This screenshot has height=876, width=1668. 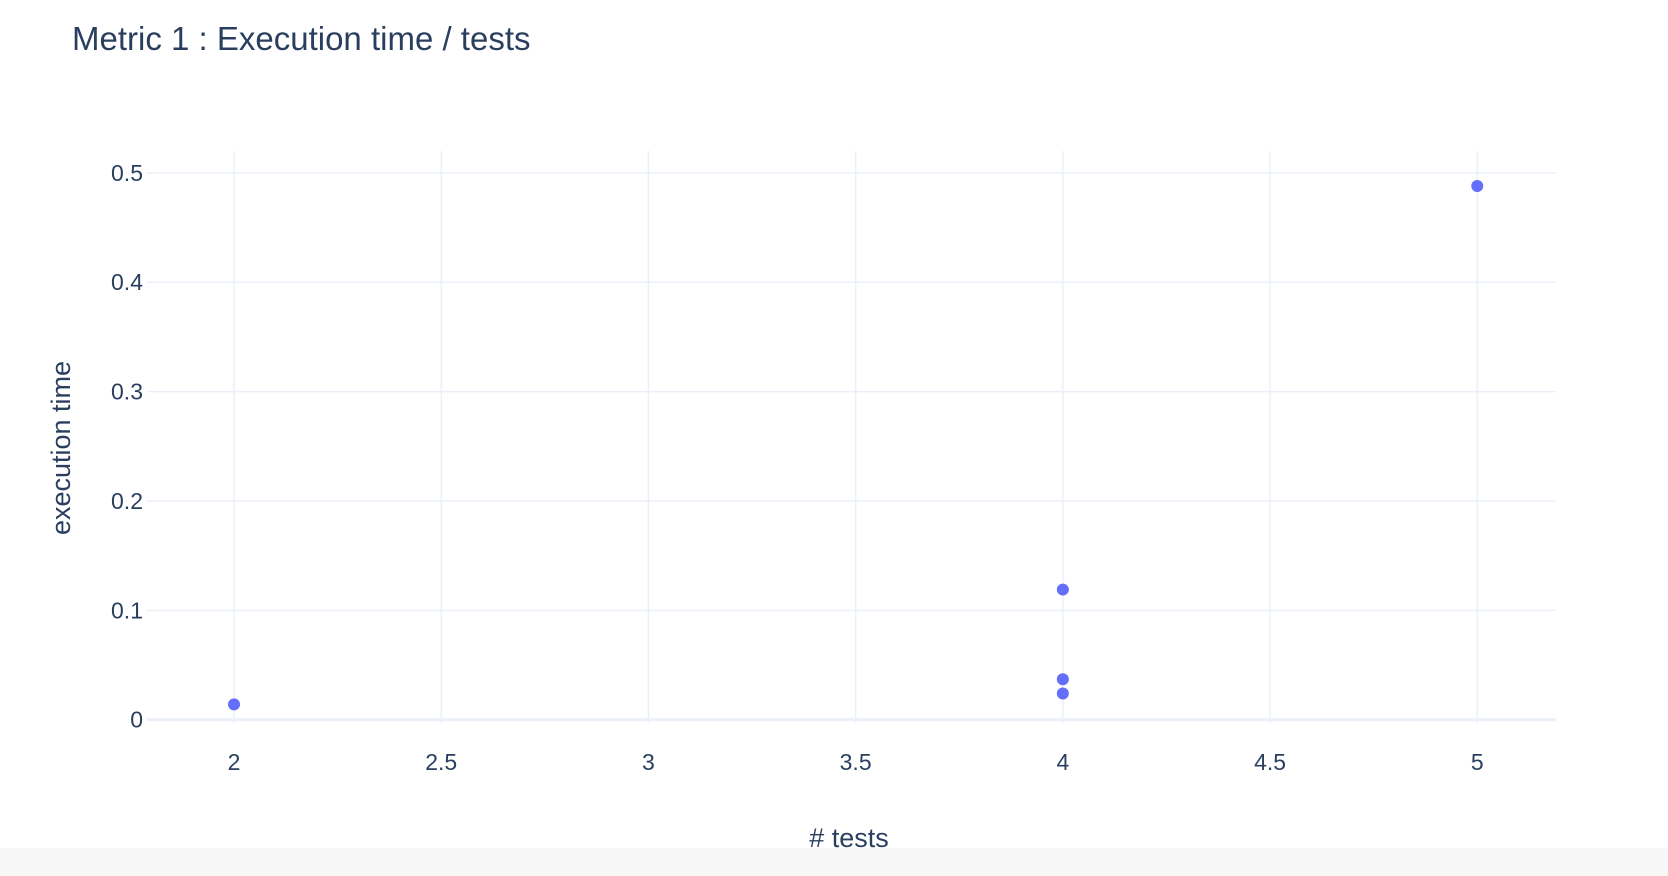 What do you see at coordinates (834, 862) in the screenshot?
I see `bottom-bar` at bounding box center [834, 862].